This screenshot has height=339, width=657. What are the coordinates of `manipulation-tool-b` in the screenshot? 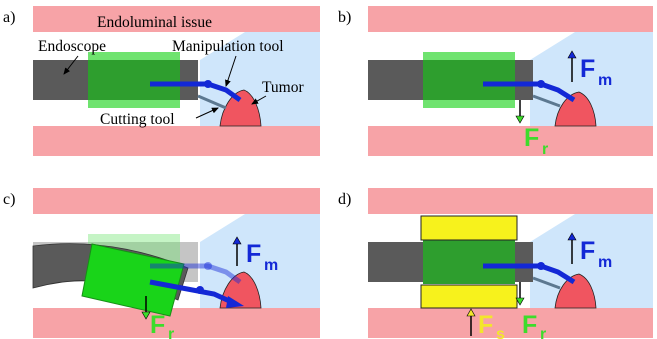 It's located at (529, 92).